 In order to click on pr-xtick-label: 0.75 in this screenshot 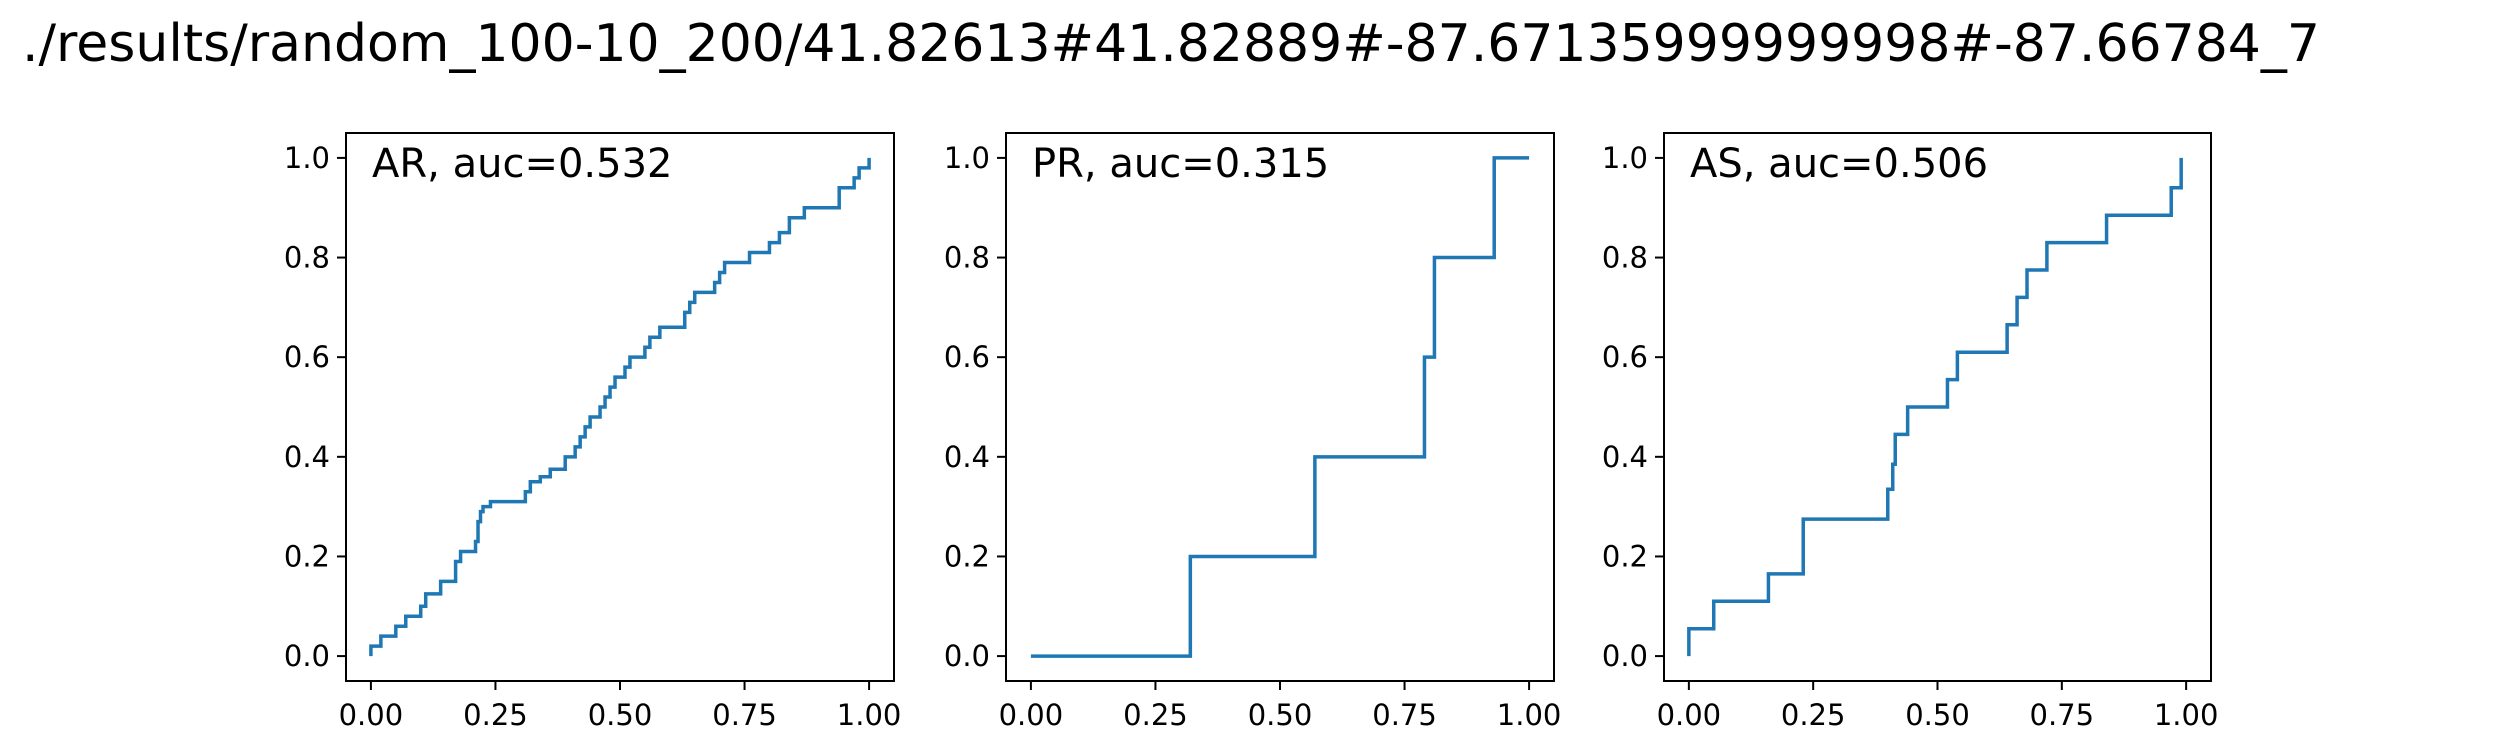, I will do `click(1404, 715)`.